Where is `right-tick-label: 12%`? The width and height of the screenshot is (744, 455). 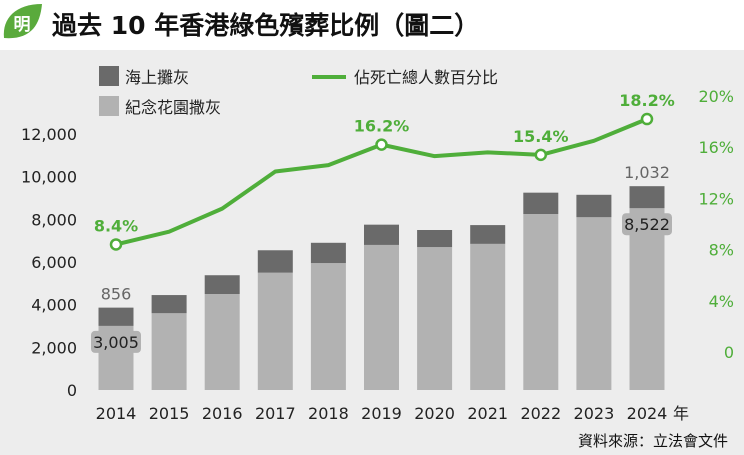
right-tick-label: 12% is located at coordinates (716, 198).